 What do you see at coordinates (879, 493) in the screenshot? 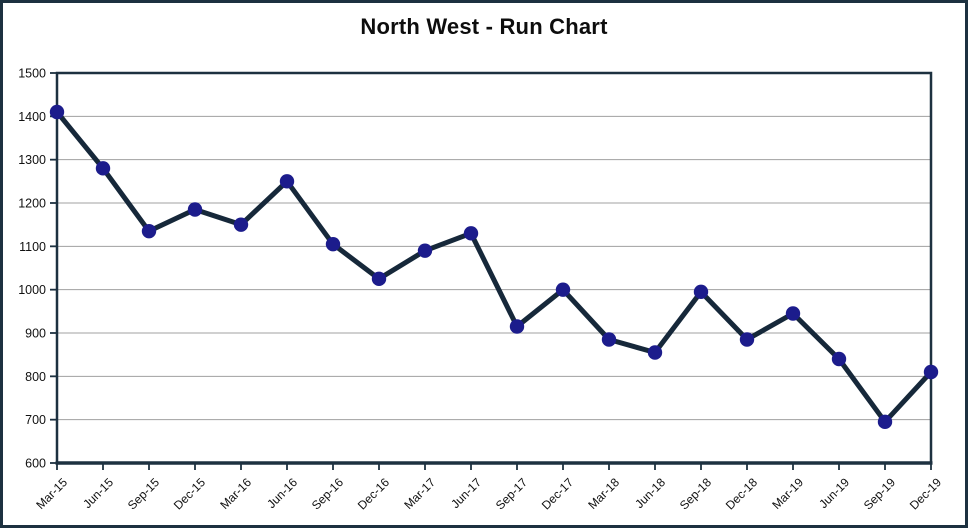
I see `x-axis-label: Sep-19` at bounding box center [879, 493].